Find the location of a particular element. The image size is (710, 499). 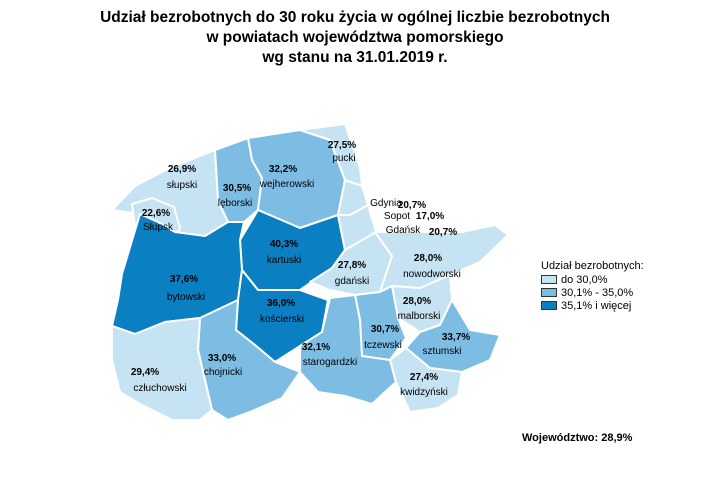

label-leborski-value: 30,5% is located at coordinates (237, 188).